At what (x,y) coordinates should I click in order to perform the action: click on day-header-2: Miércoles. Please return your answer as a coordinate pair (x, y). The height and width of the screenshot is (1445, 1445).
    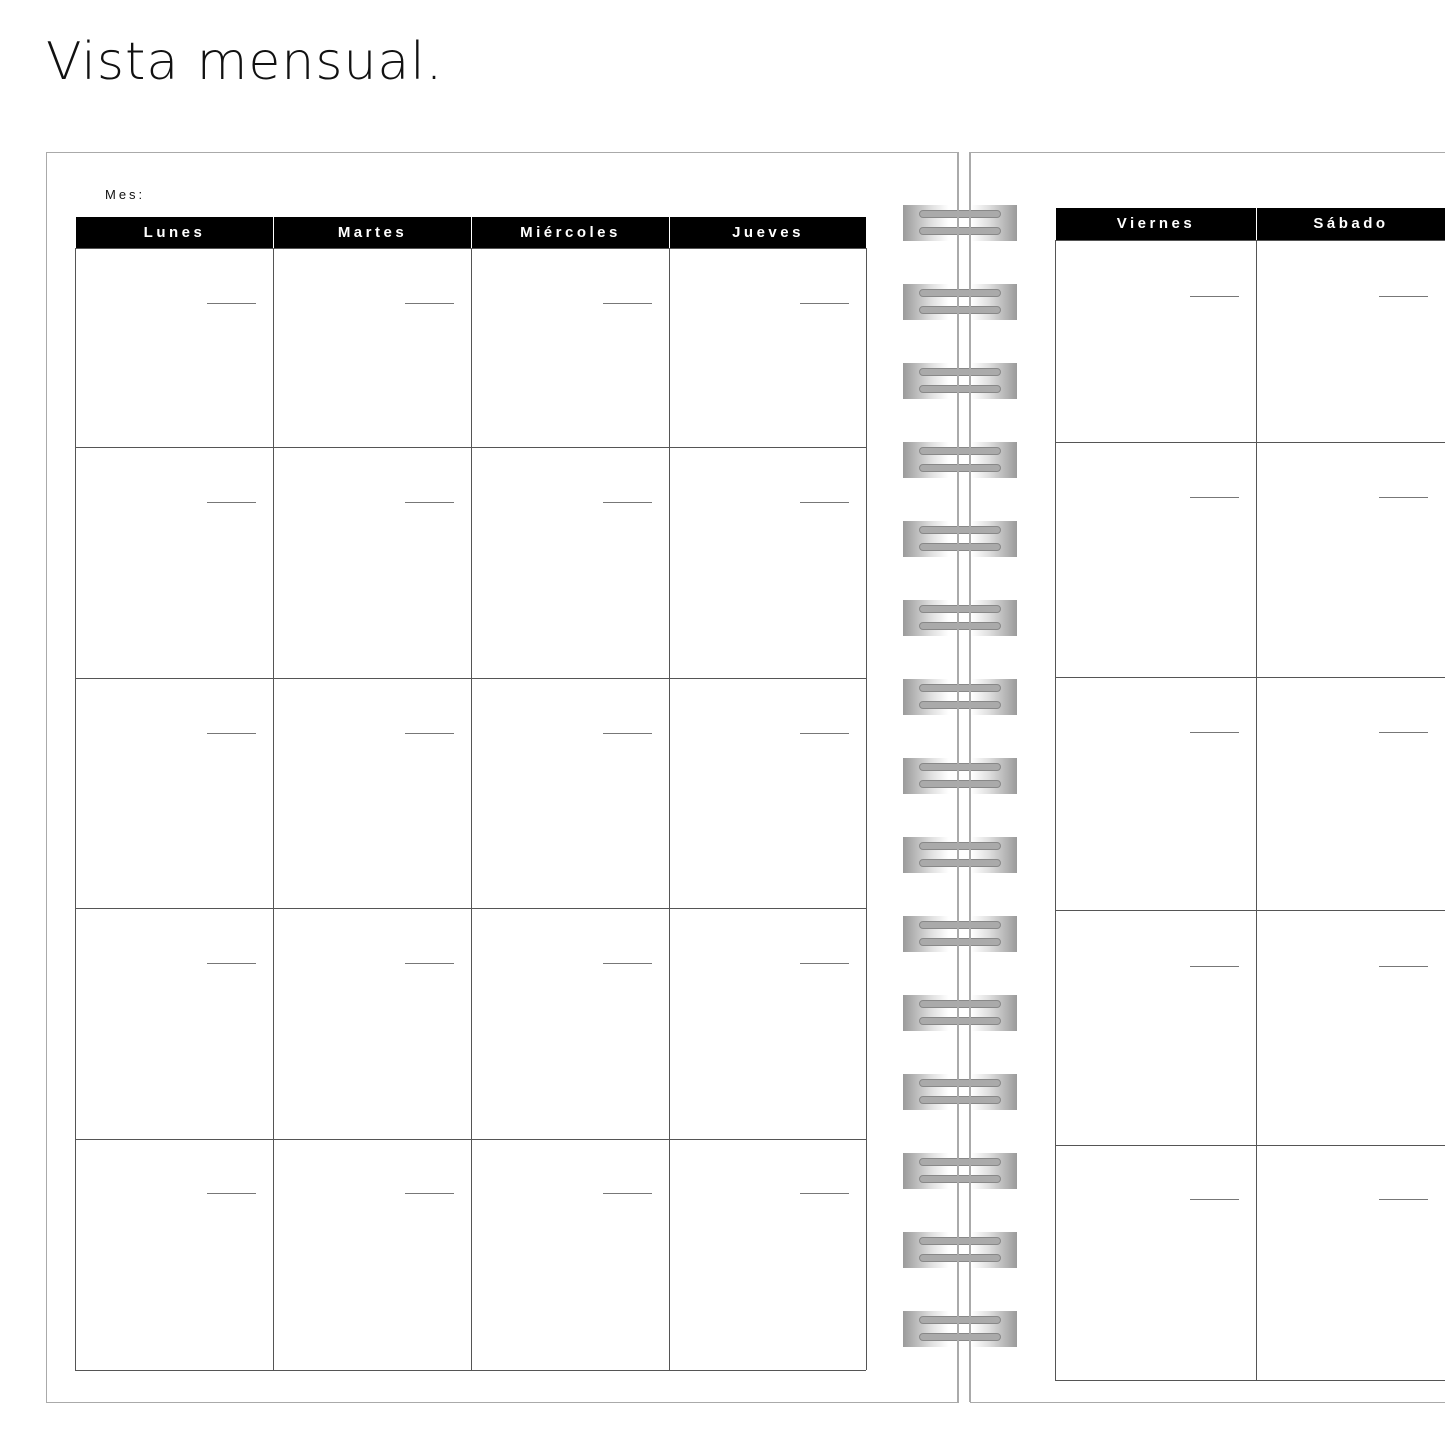
    Looking at the image, I should click on (570, 232).